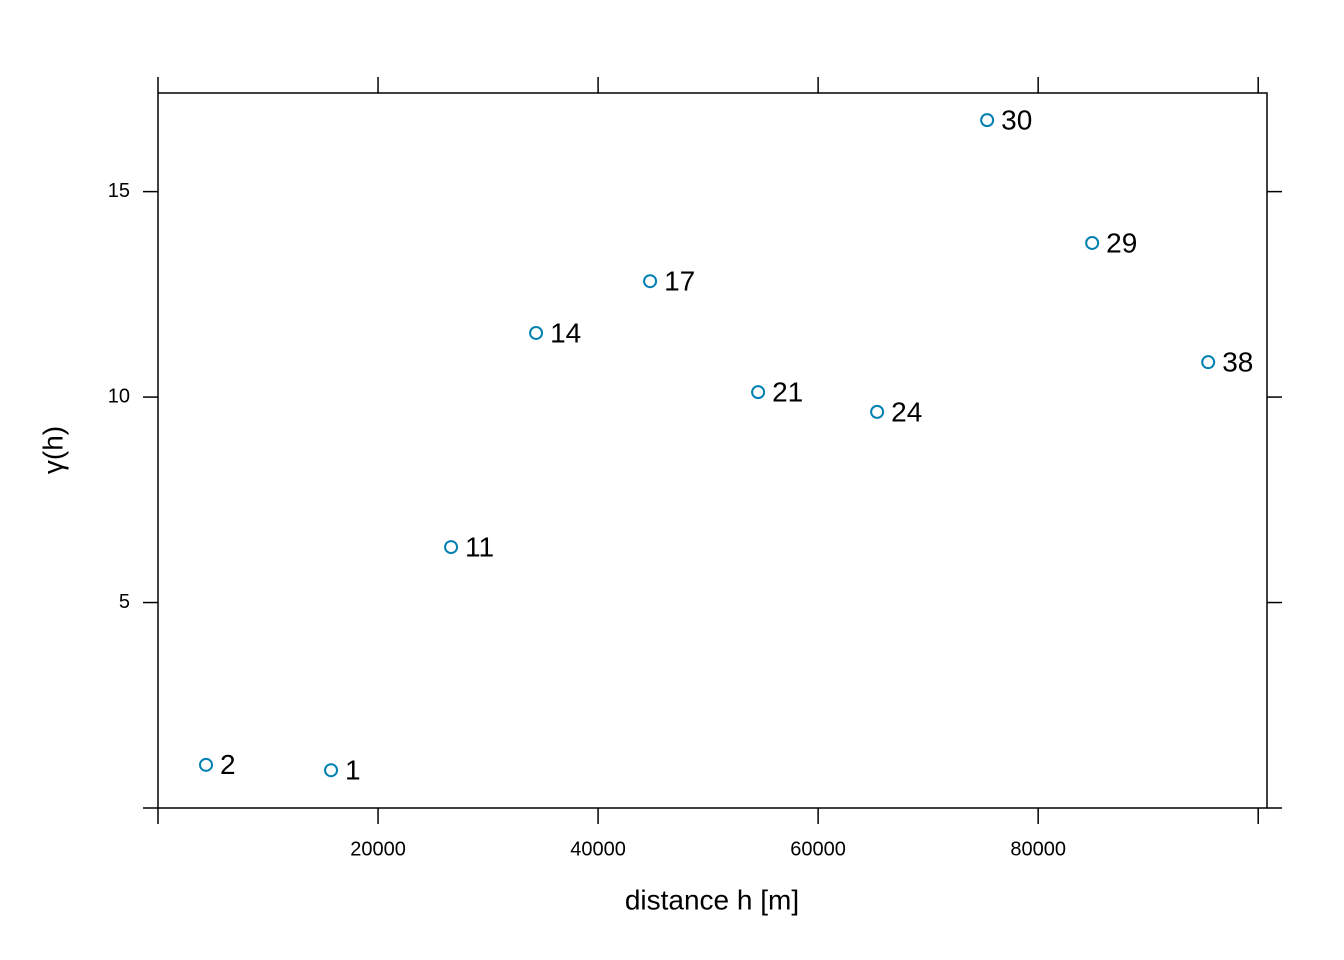  What do you see at coordinates (479, 546) in the screenshot?
I see `point-label: 11` at bounding box center [479, 546].